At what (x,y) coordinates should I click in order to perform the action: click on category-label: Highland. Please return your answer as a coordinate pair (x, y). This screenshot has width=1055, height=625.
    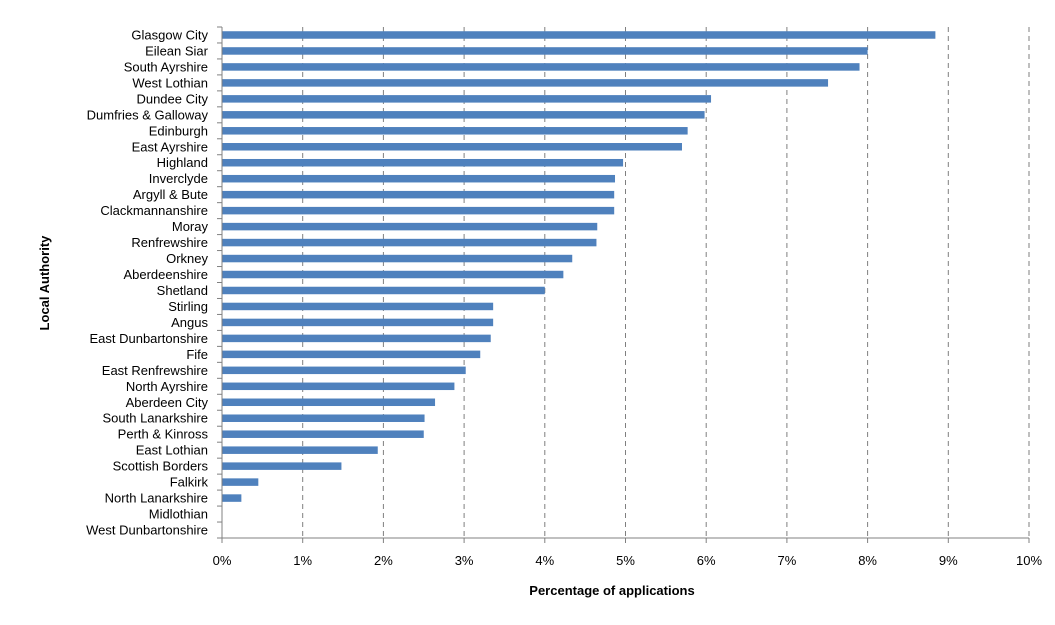
    Looking at the image, I should click on (182, 162).